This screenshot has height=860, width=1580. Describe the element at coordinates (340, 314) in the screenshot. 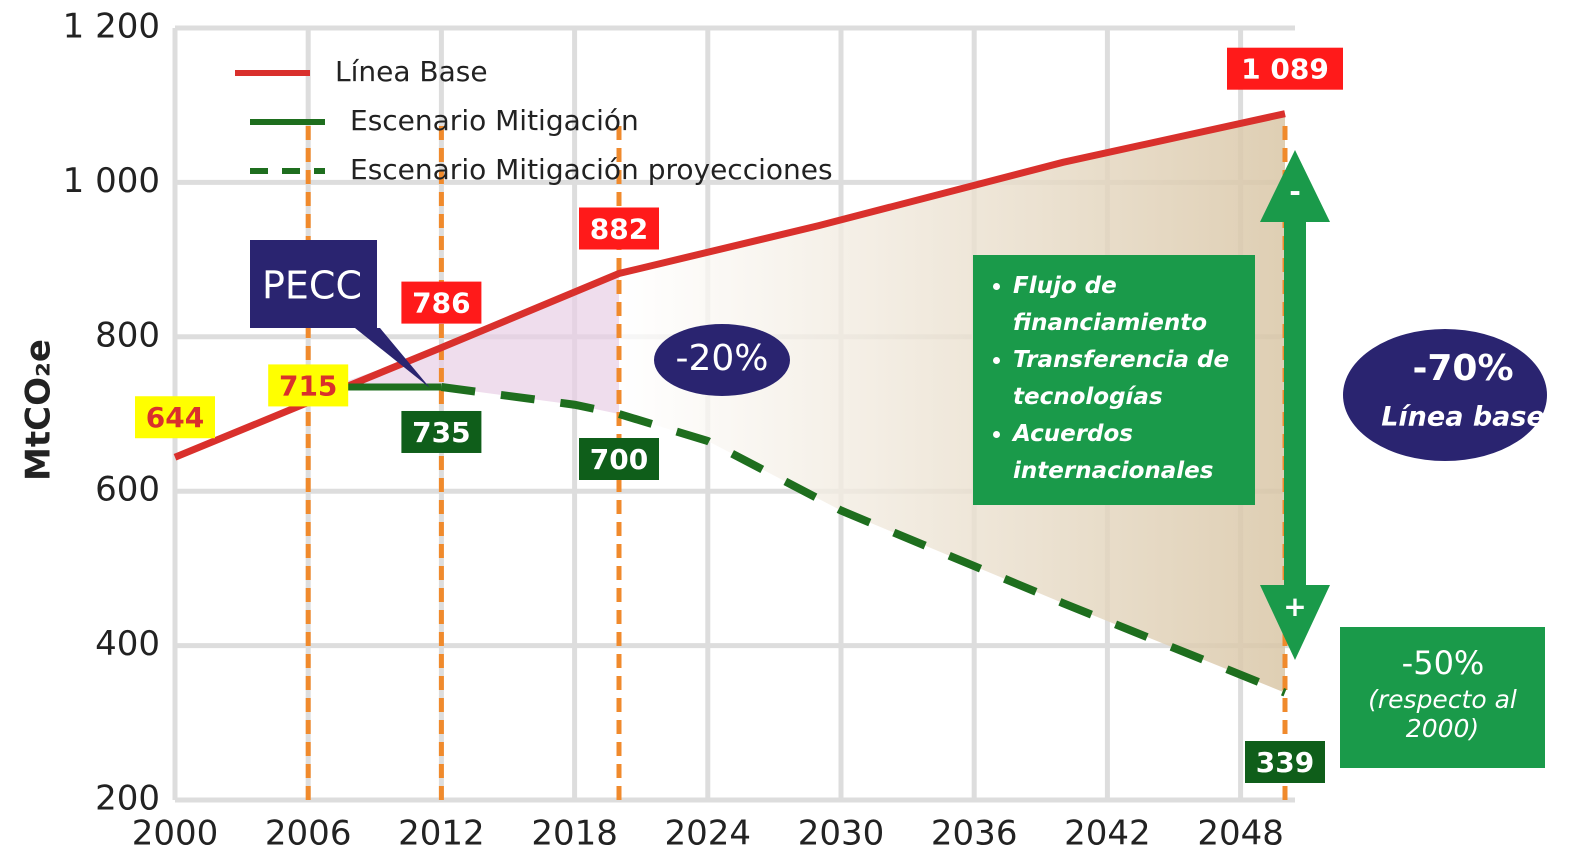

I see `callout` at that location.